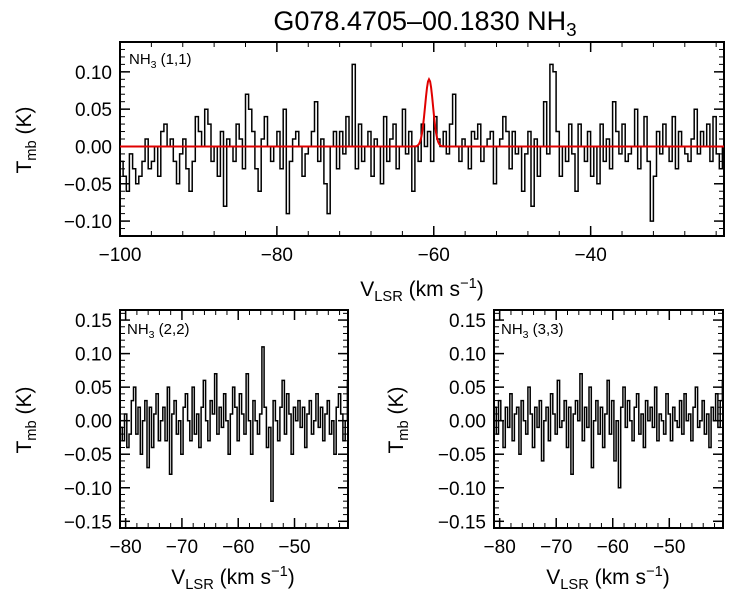 Image resolution: width=750 pixels, height=600 pixels. What do you see at coordinates (422, 112) in the screenshot?
I see `gaussian-fit-line` at bounding box center [422, 112].